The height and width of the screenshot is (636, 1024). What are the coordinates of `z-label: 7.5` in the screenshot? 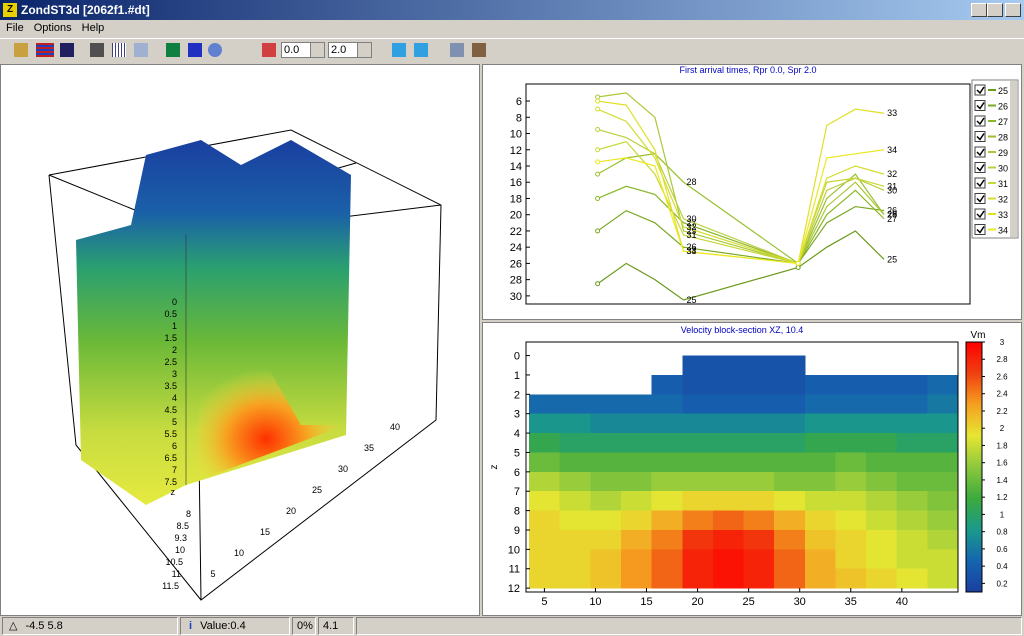 It's located at (170, 482).